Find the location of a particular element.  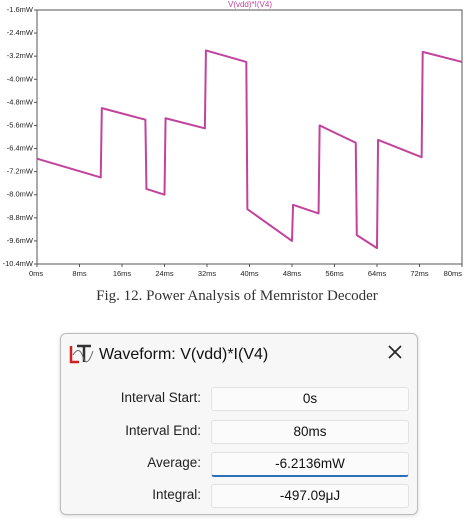

close-button is located at coordinates (395, 352).